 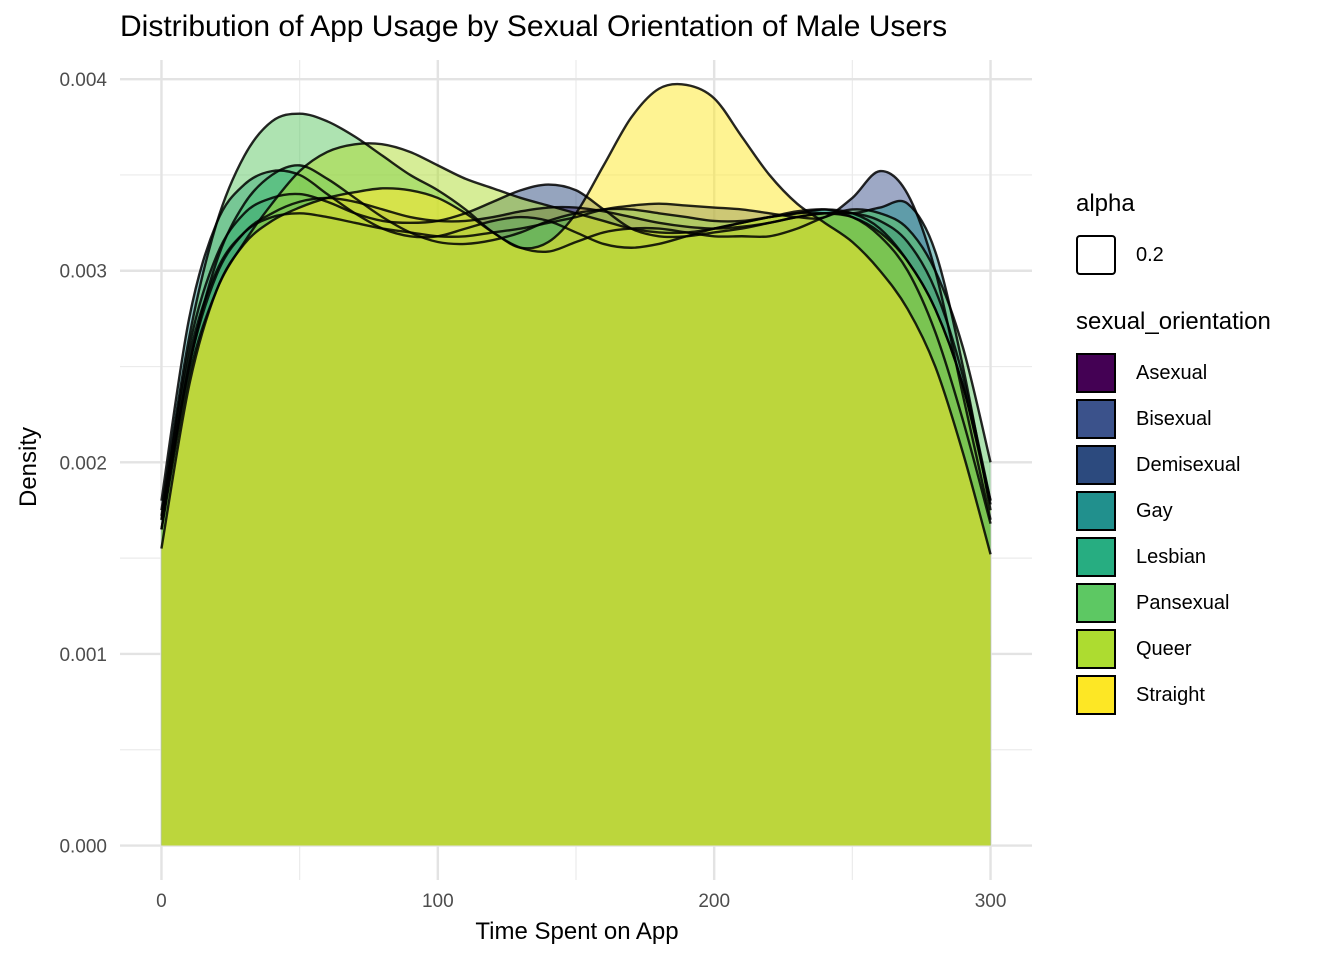 I want to click on y-tick-label: 0.001, so click(x=83, y=655).